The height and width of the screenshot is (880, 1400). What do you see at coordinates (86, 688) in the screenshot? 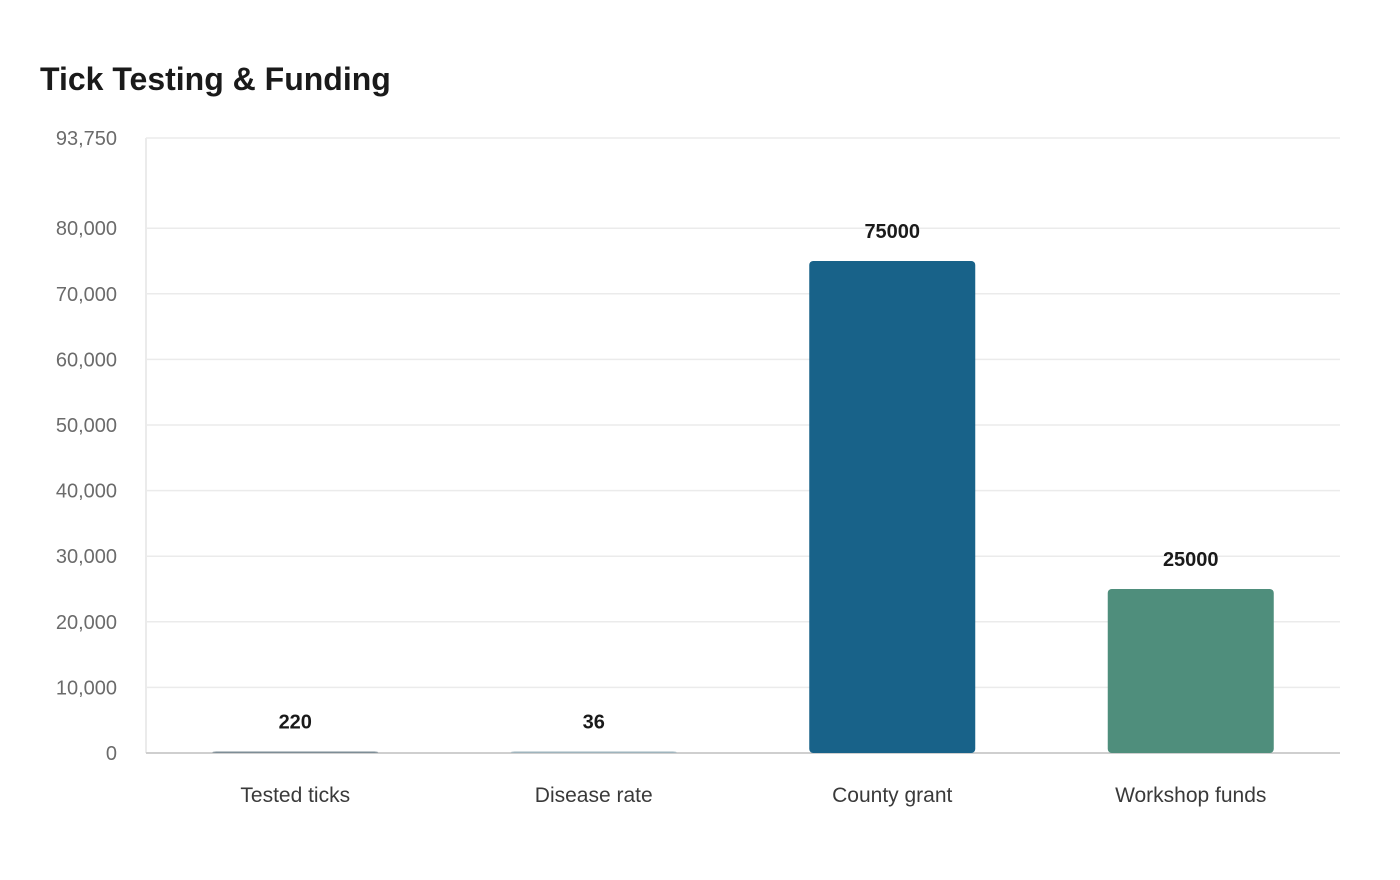
I see `y-tick-label: 10,000` at bounding box center [86, 688].